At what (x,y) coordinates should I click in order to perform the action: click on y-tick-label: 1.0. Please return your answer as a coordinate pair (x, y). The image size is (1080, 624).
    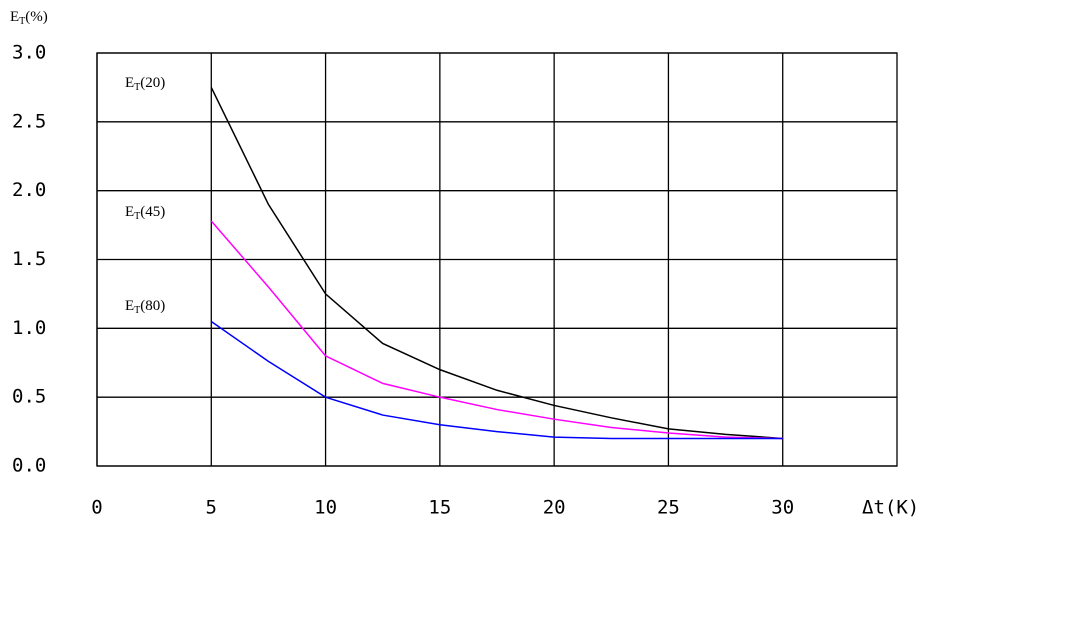
    Looking at the image, I should click on (29, 328).